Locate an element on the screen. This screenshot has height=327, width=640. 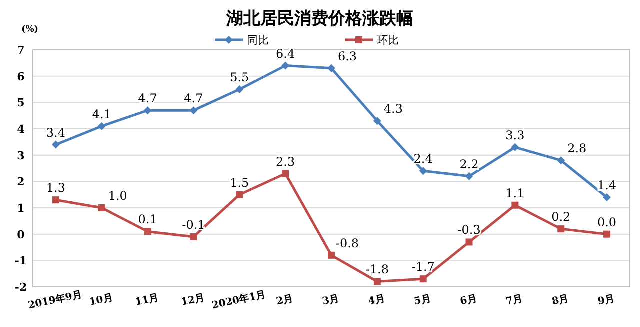
x-tick-label: 3月 is located at coordinates (331, 300).